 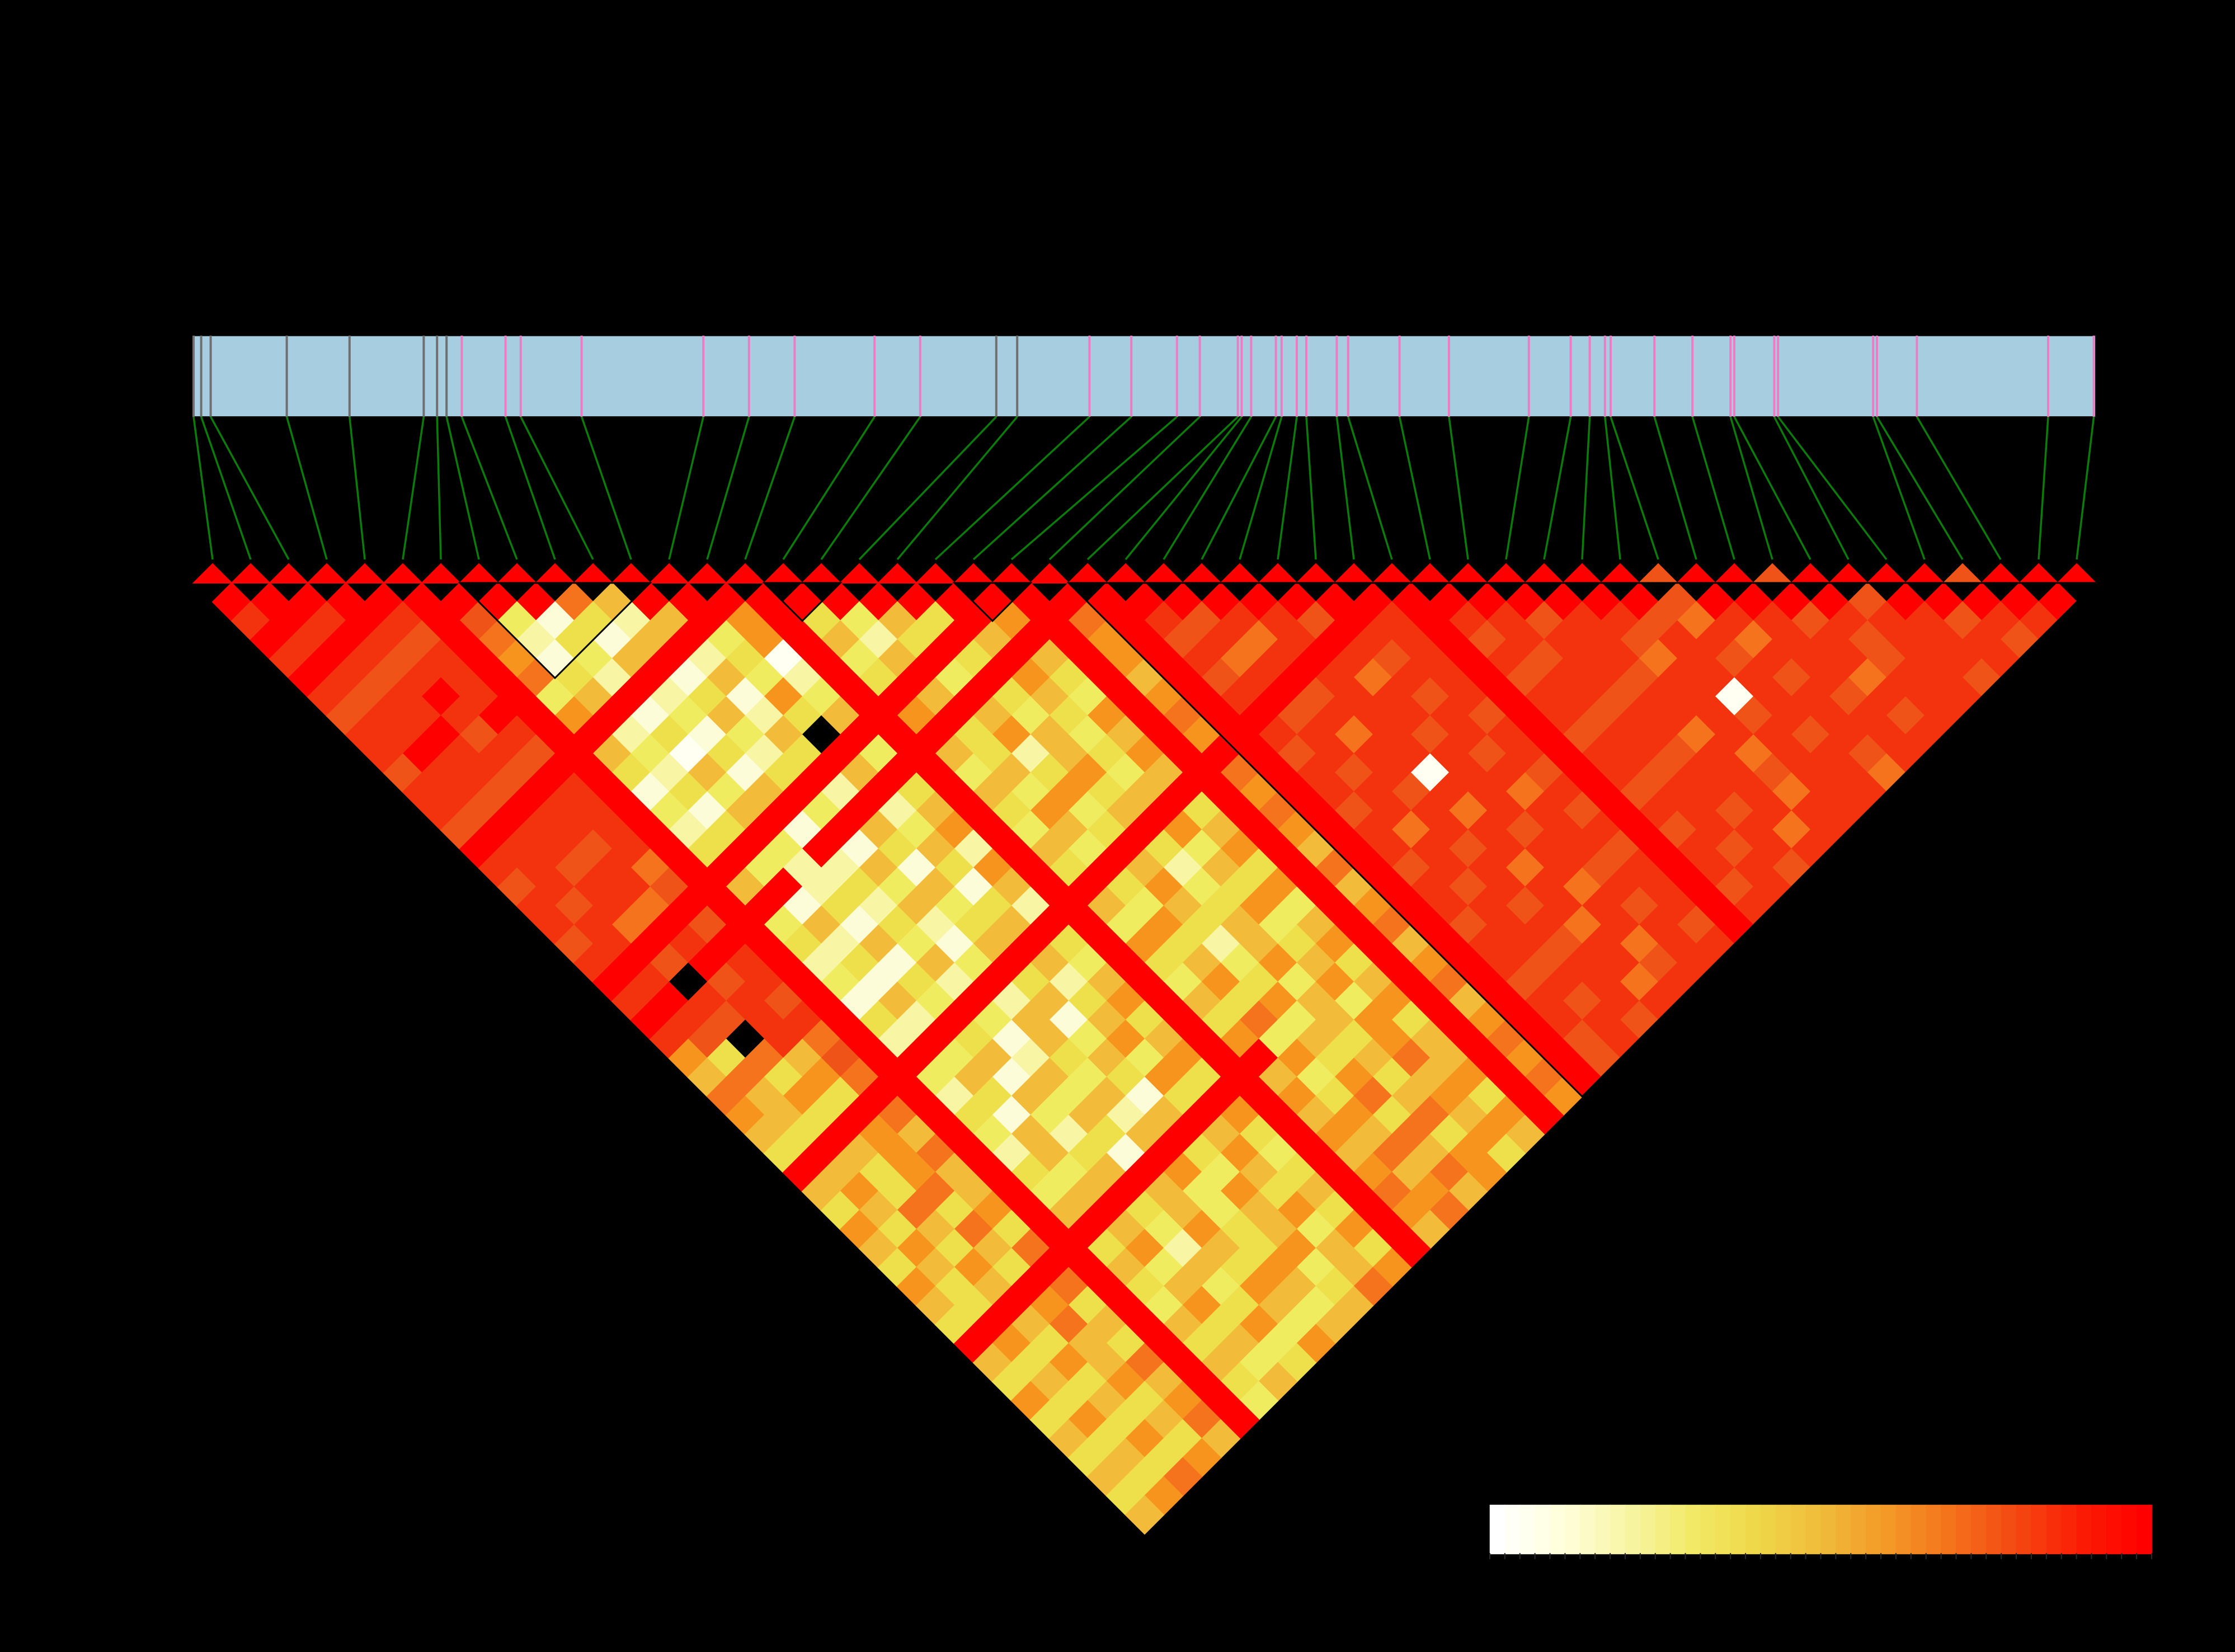 I want to click on color-key-group, so click(x=1820, y=1532).